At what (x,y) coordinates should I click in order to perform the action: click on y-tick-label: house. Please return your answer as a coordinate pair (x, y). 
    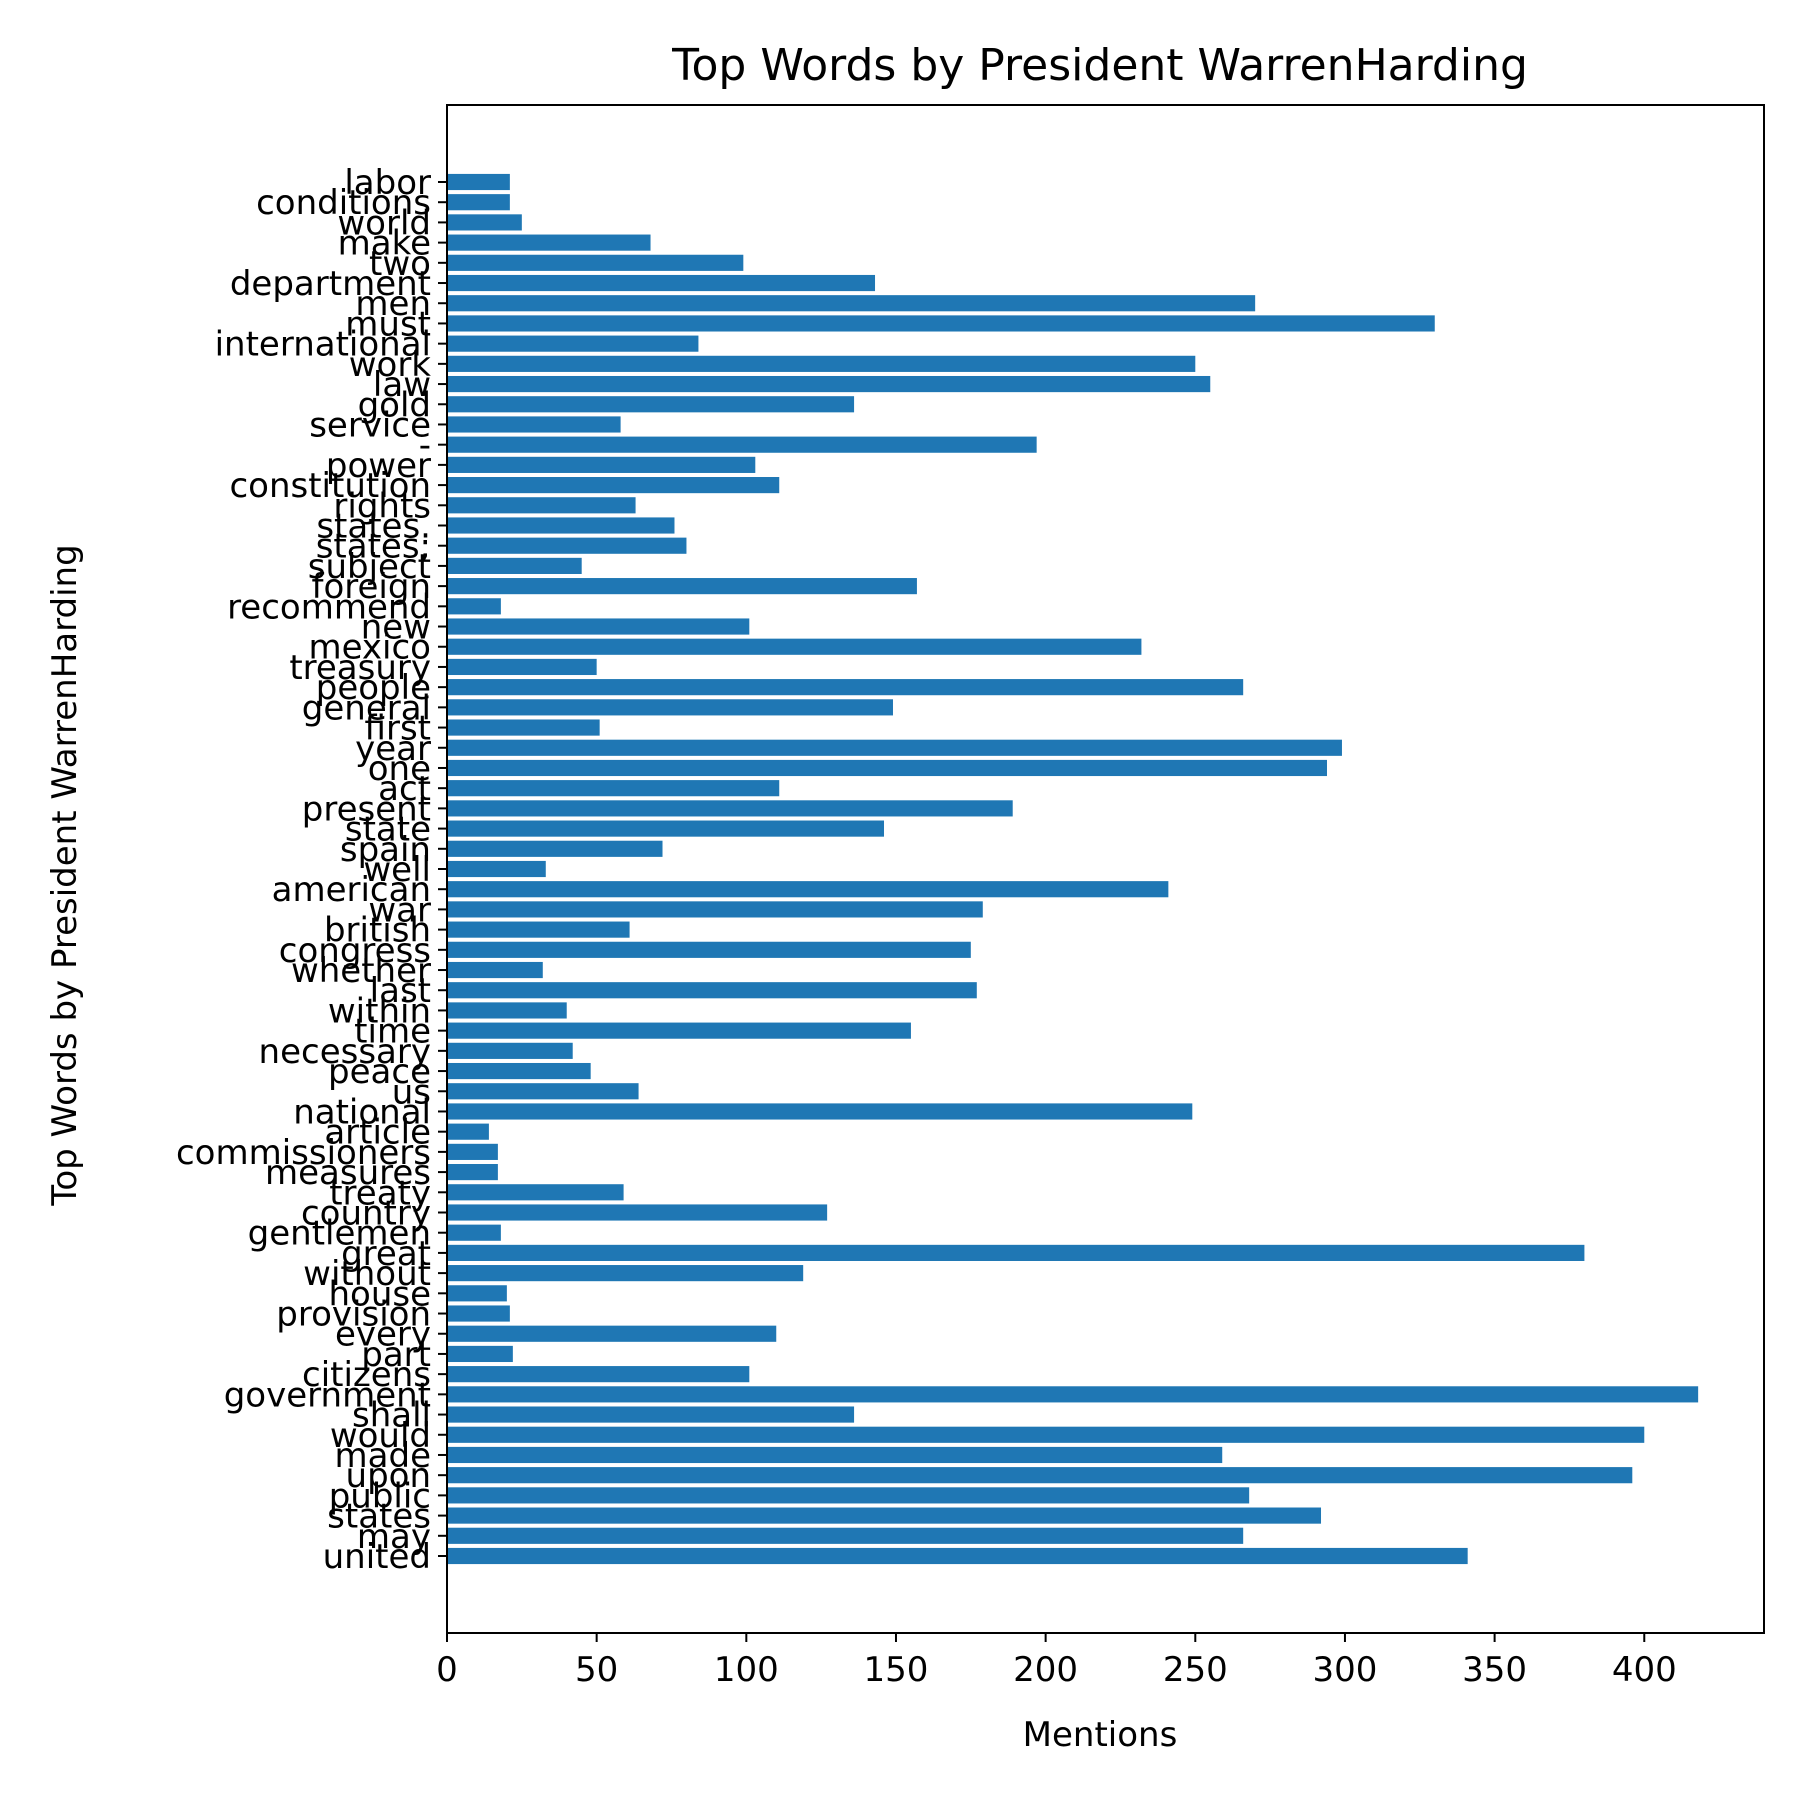
    Looking at the image, I should click on (379, 1294).